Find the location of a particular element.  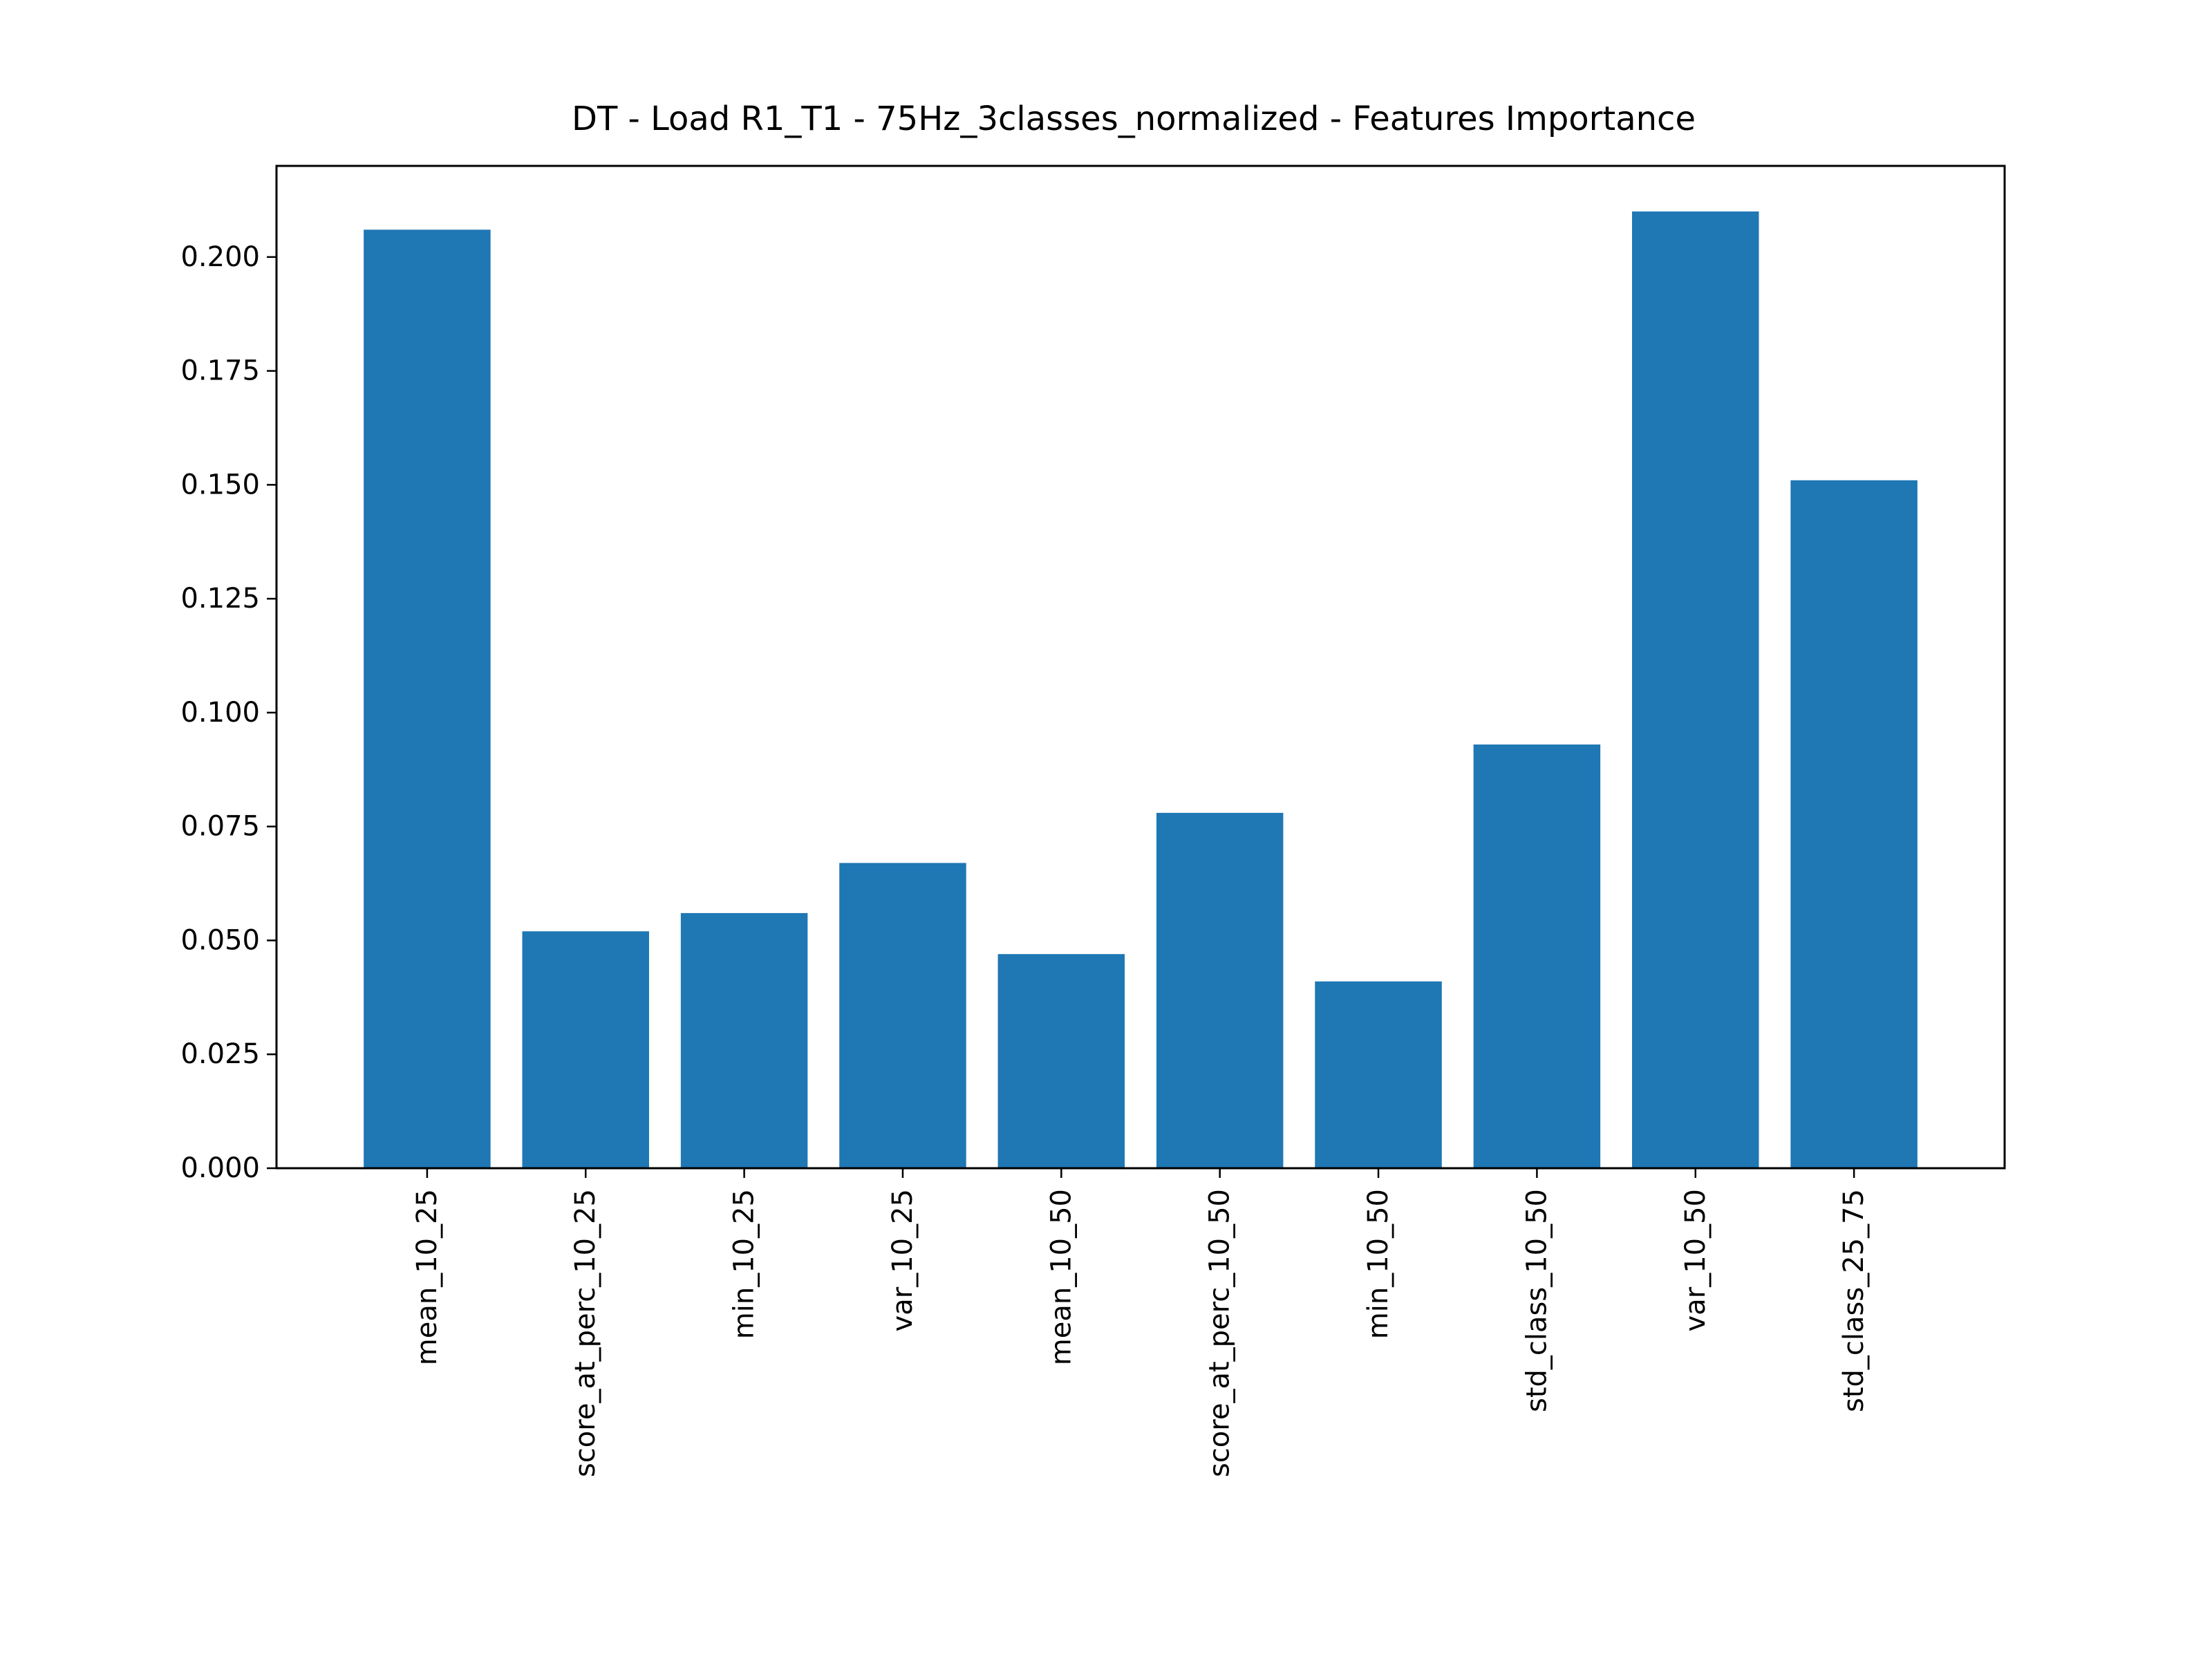

y-tick-label: 0.150 is located at coordinates (220, 484).